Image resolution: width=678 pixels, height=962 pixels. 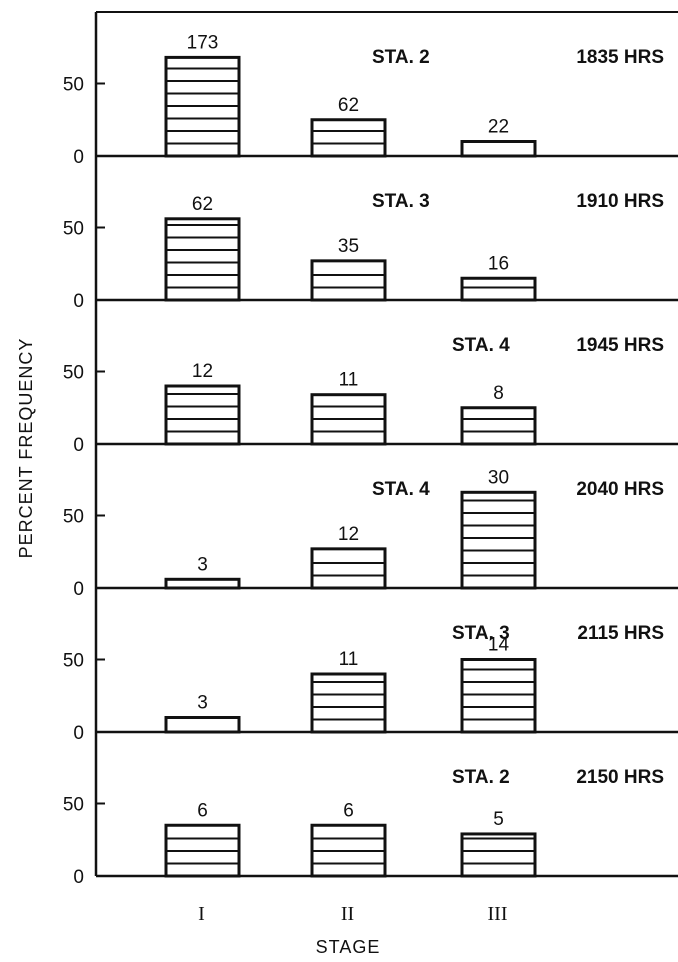 What do you see at coordinates (203, 42) in the screenshot?
I see `bar-count-label: 173` at bounding box center [203, 42].